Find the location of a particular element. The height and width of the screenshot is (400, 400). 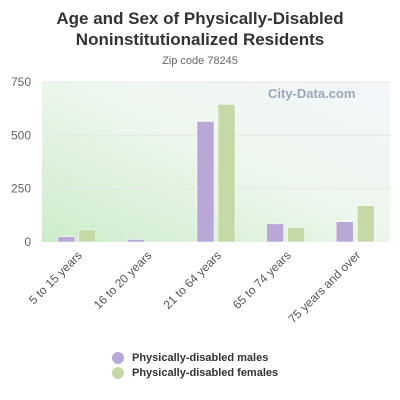

legend-label-females: Physically-disabled females is located at coordinates (205, 372).